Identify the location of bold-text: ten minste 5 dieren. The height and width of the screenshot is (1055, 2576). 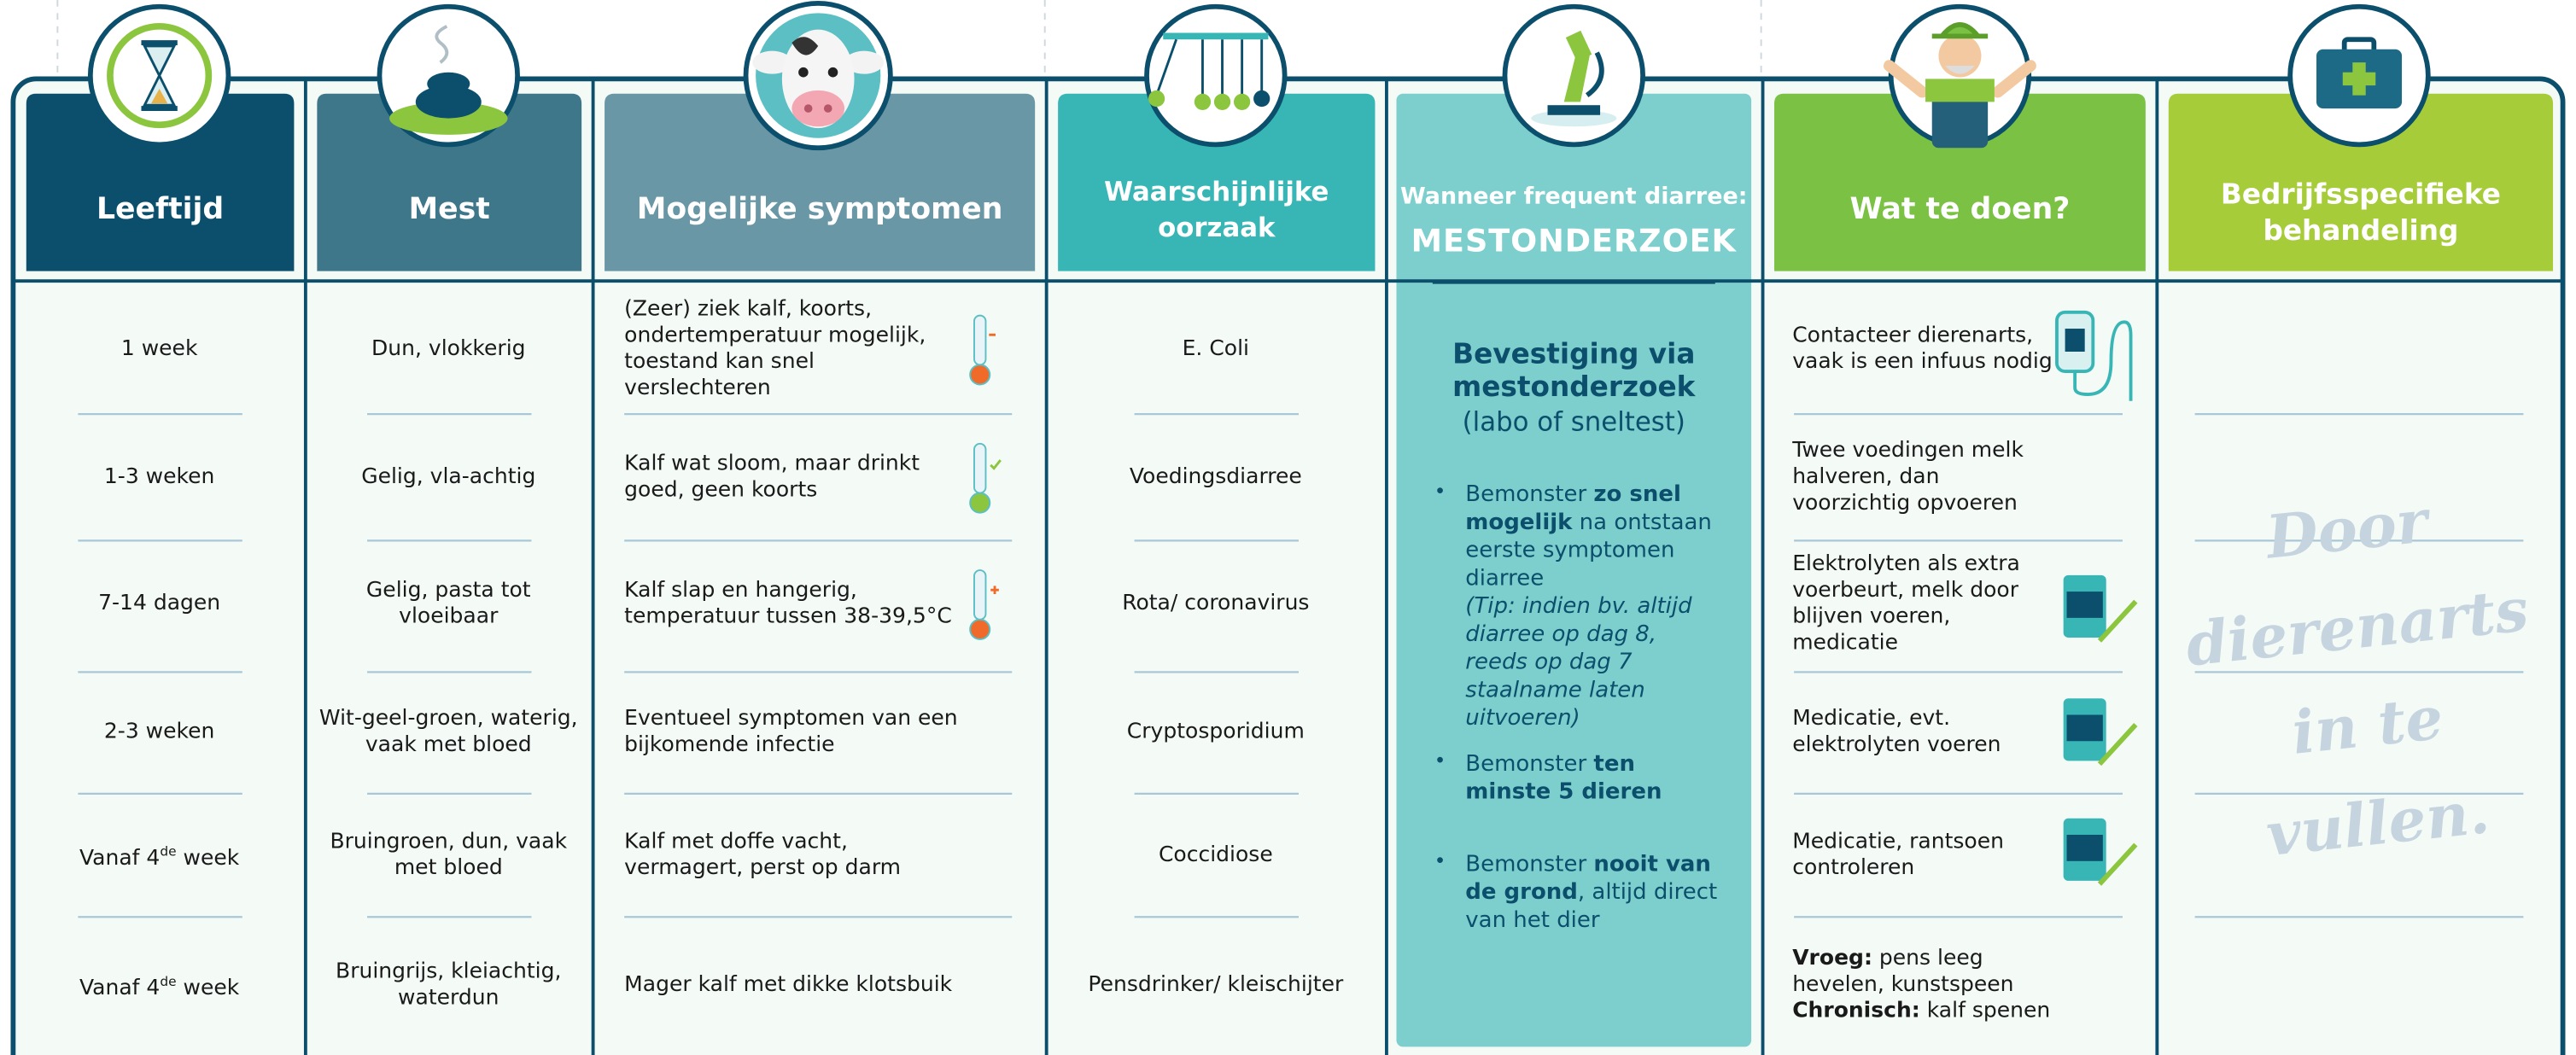
(1563, 778).